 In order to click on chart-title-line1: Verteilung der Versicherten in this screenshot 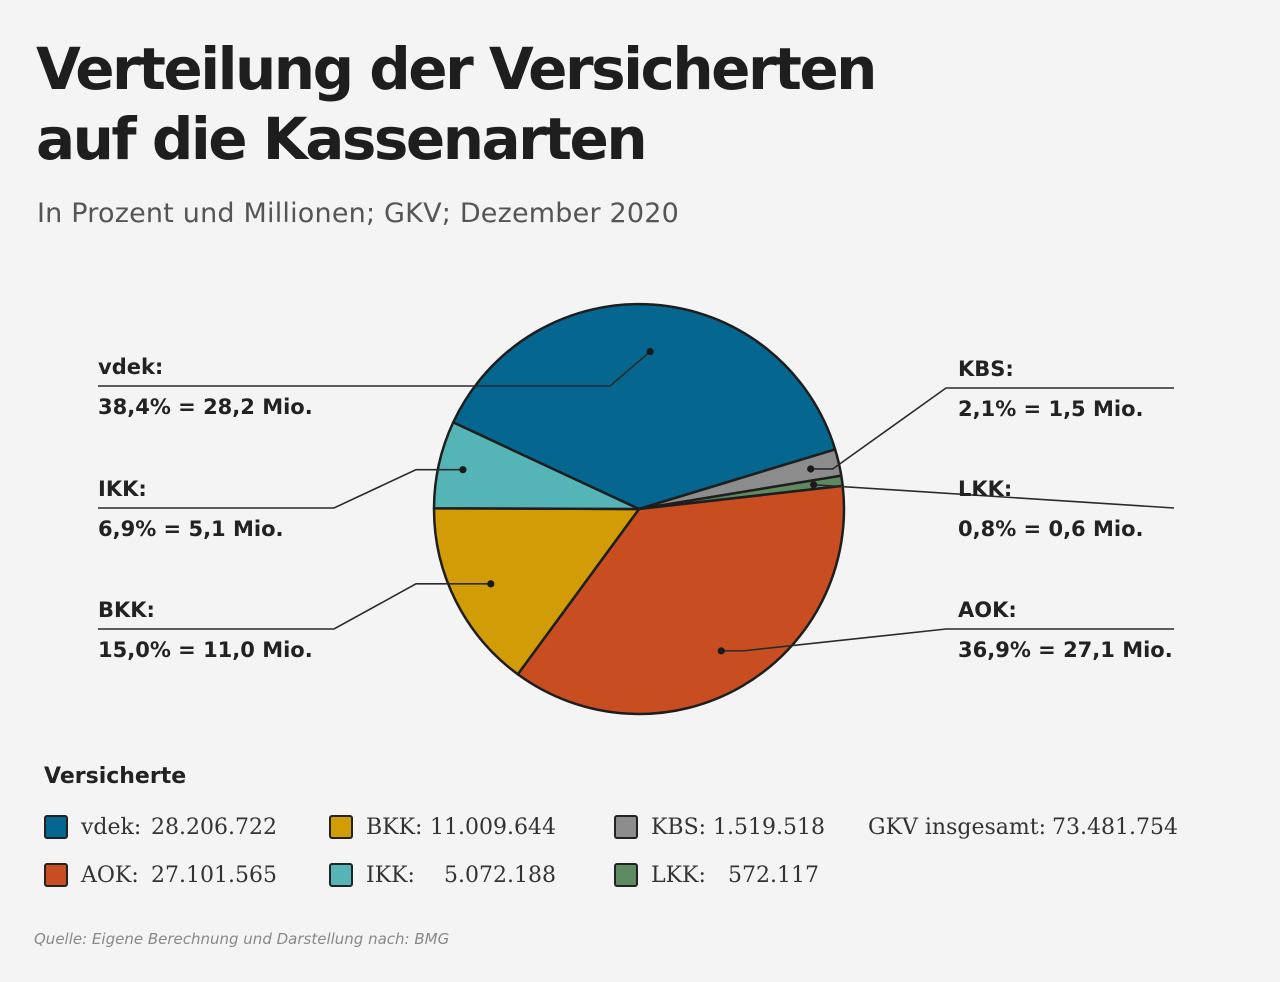, I will do `click(456, 69)`.